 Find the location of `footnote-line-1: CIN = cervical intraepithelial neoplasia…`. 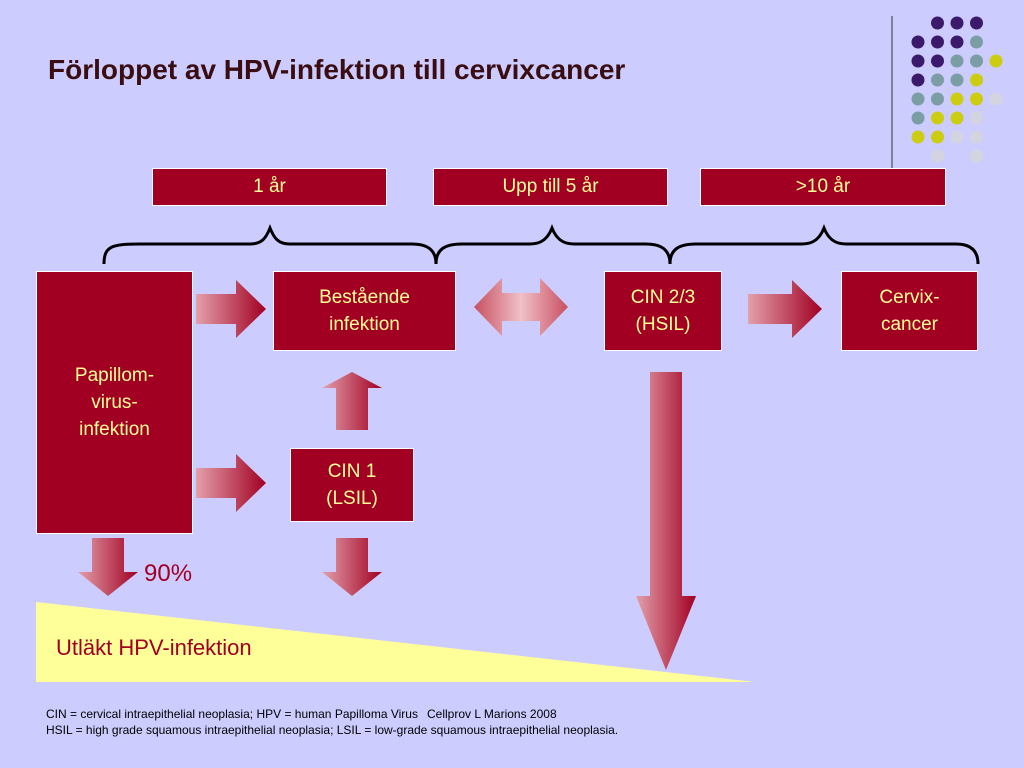

footnote-line-1: CIN = cervical intraepithelial neoplasia… is located at coordinates (232, 714).